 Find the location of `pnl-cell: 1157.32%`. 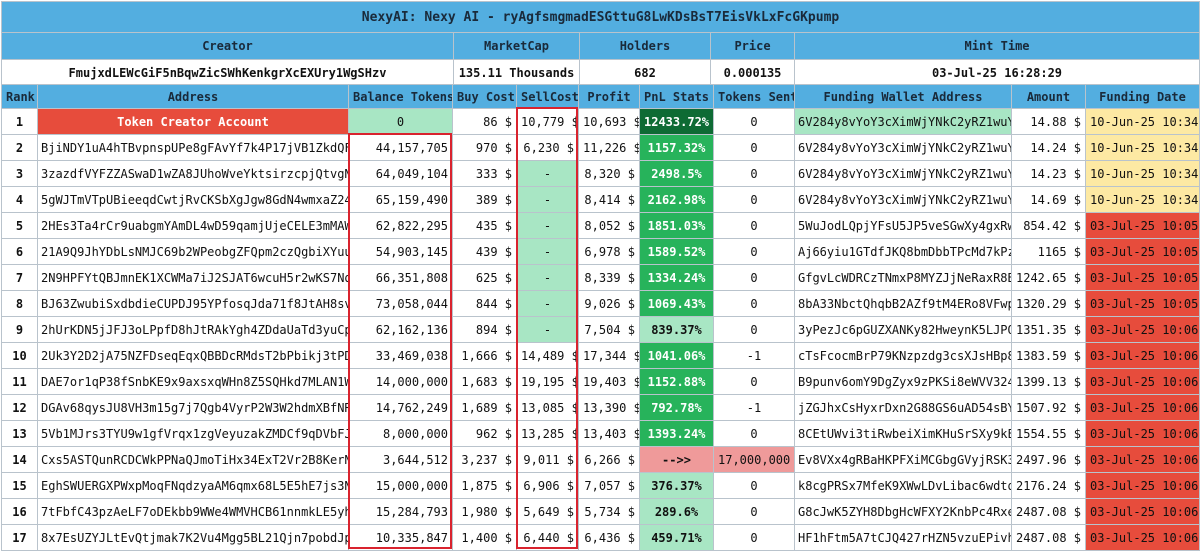

pnl-cell: 1157.32% is located at coordinates (676, 147).